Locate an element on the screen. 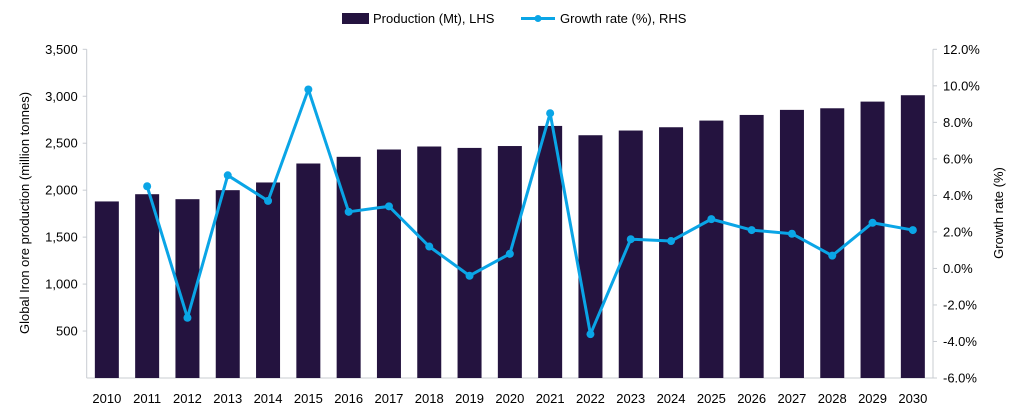  bar-2014 is located at coordinates (268, 280).